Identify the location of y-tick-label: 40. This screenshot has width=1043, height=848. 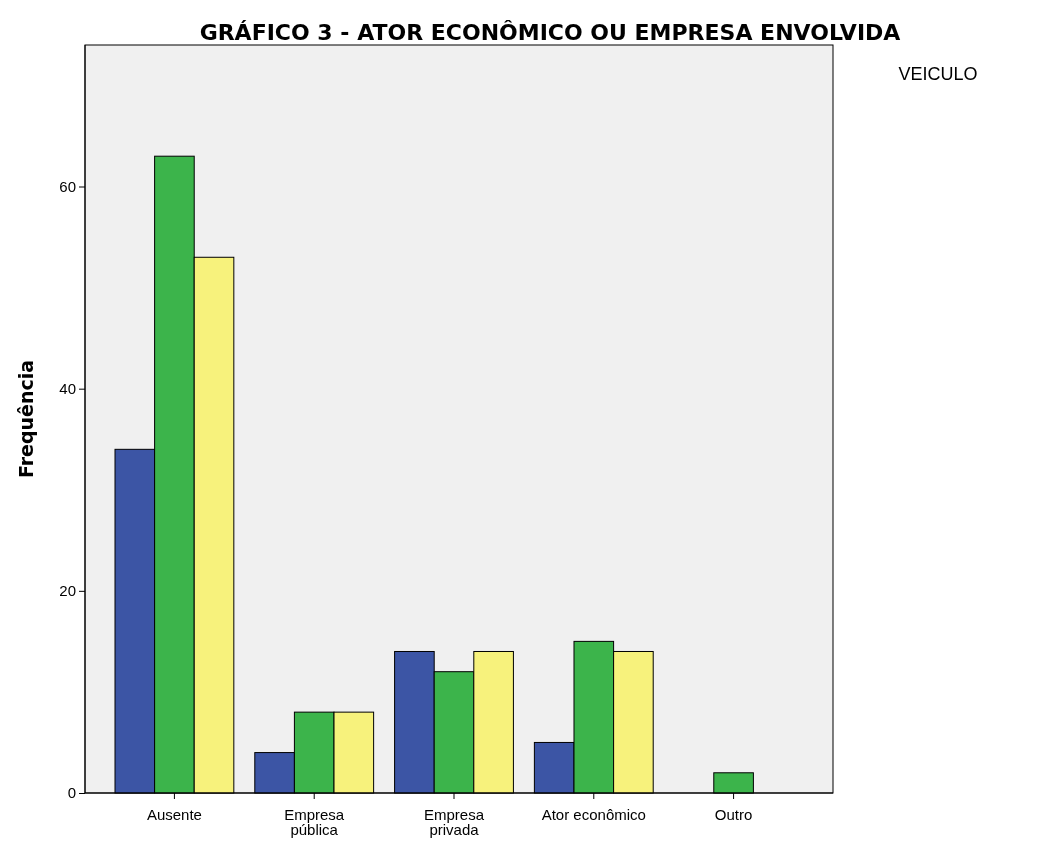
(67, 388).